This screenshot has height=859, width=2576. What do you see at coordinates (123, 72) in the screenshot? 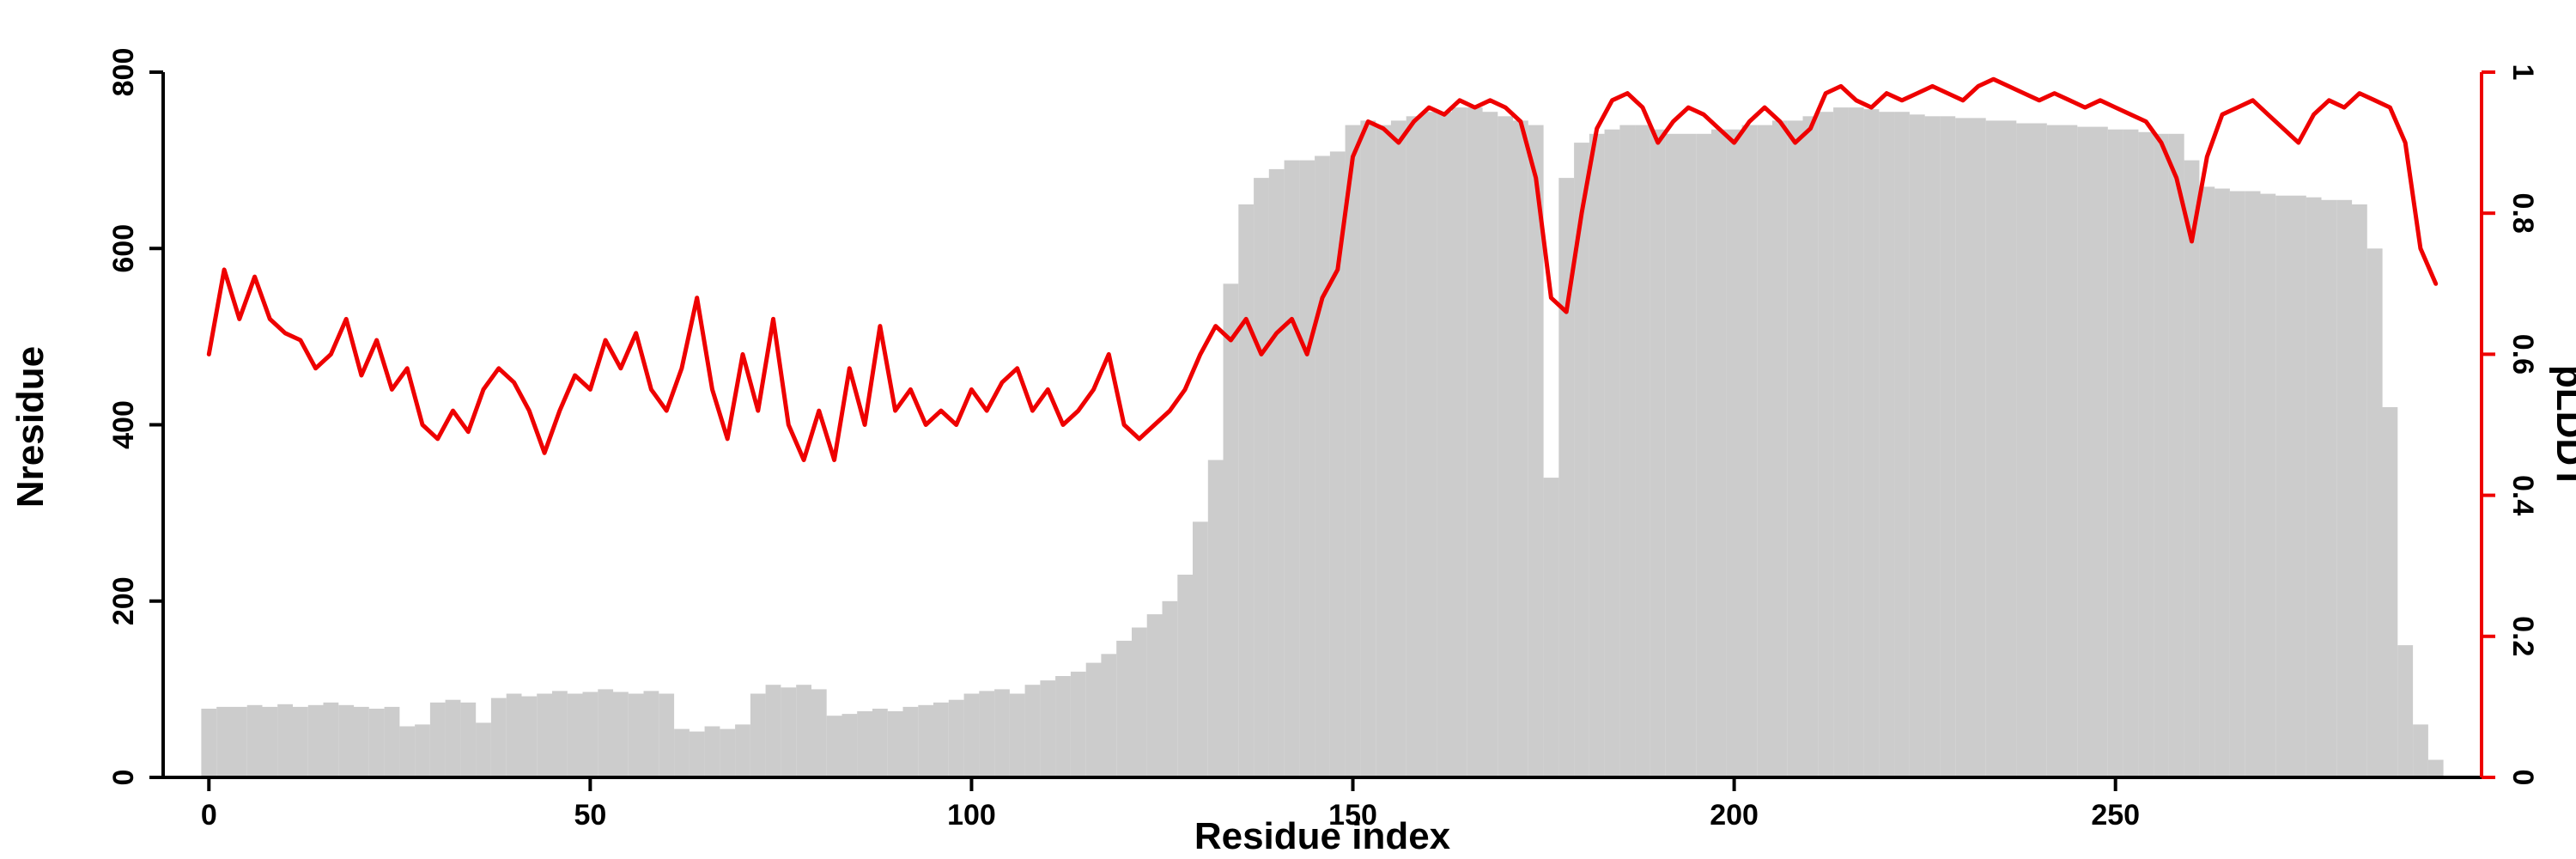
I see `y-left-tick-label: 800` at bounding box center [123, 72].